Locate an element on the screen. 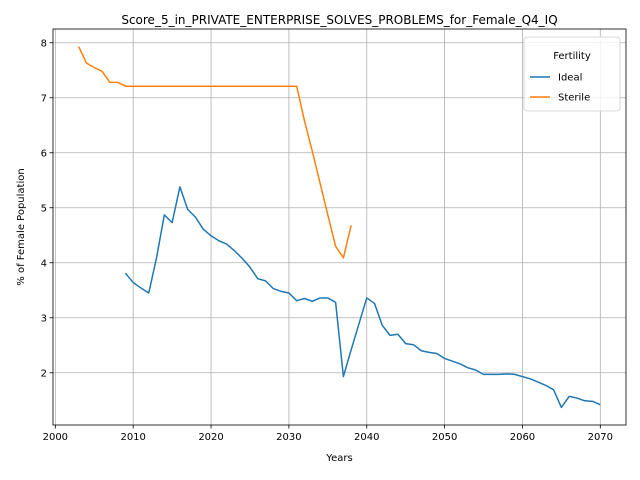 The image size is (640, 480). y-tick-label: 6 is located at coordinates (44, 153).